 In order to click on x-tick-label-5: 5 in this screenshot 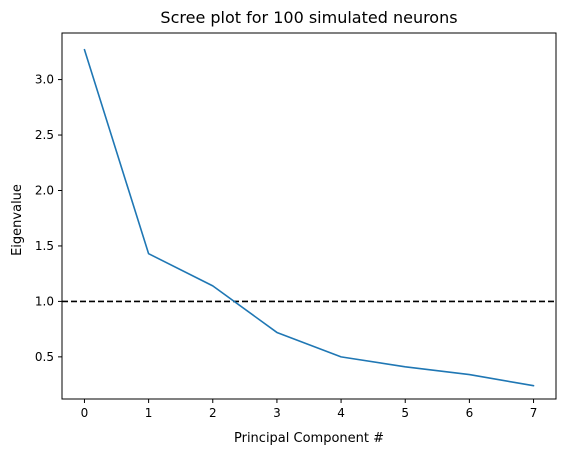, I will do `click(405, 413)`.